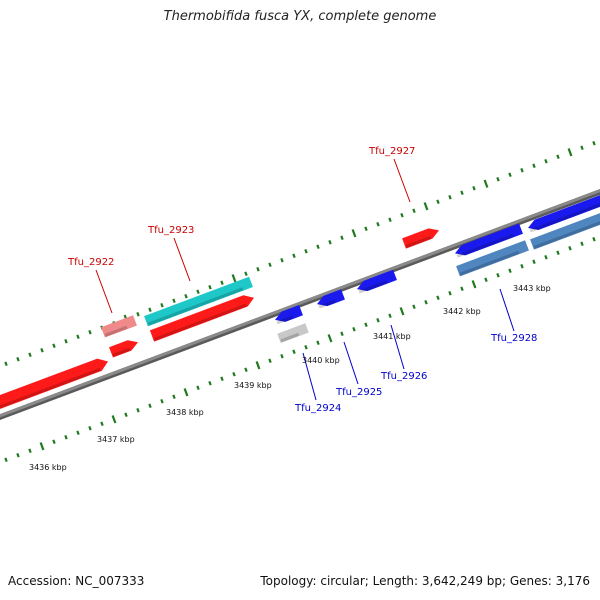  I want to click on accession-label: Accession: NC_007333, so click(76, 581).